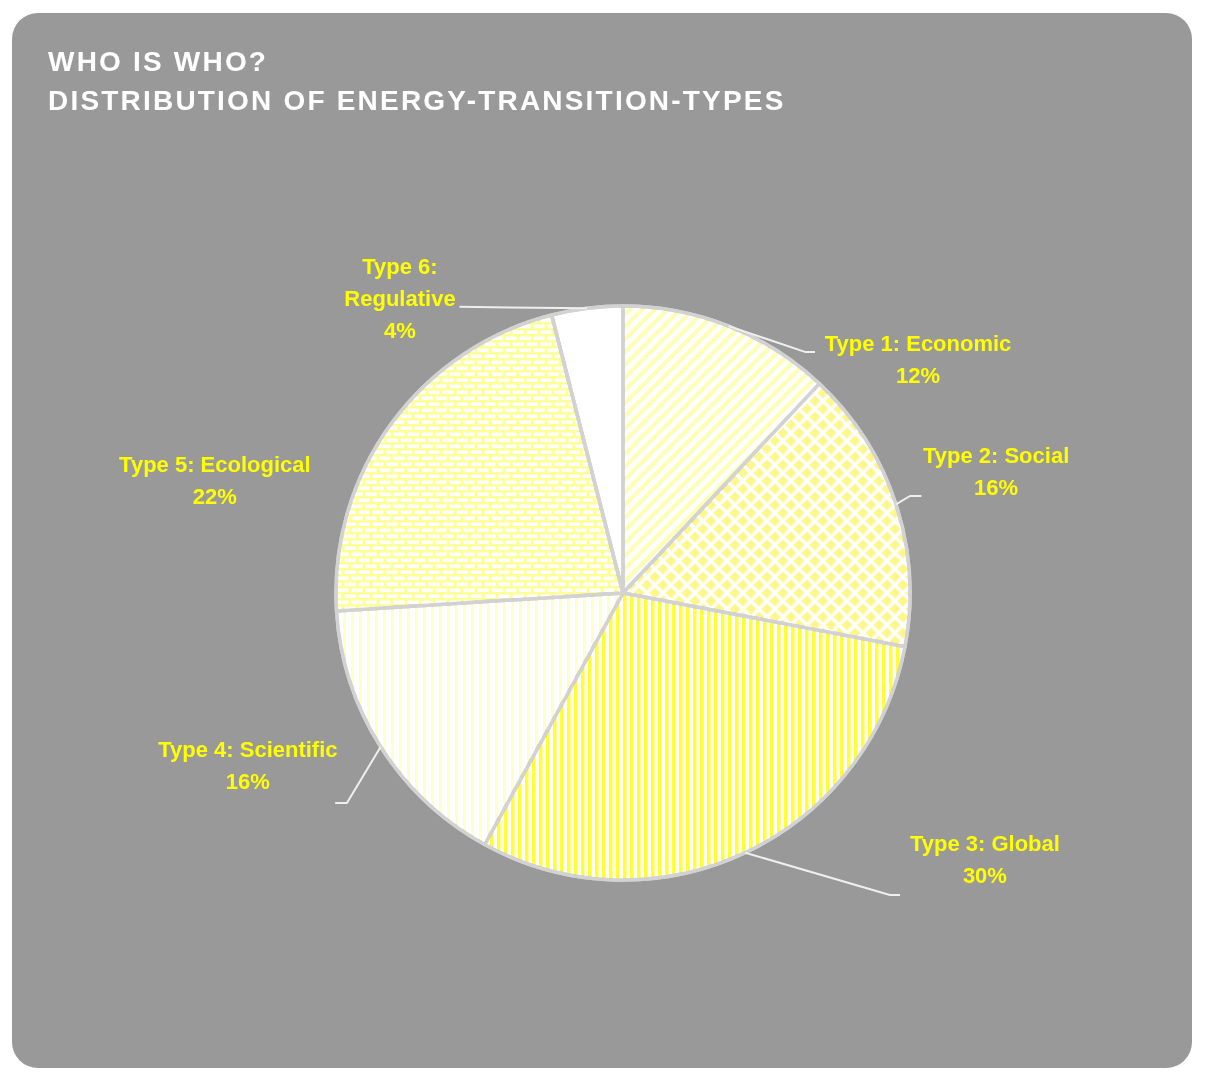 The image size is (1208, 1080). What do you see at coordinates (984, 844) in the screenshot?
I see `slice-label: Type 3: Global` at bounding box center [984, 844].